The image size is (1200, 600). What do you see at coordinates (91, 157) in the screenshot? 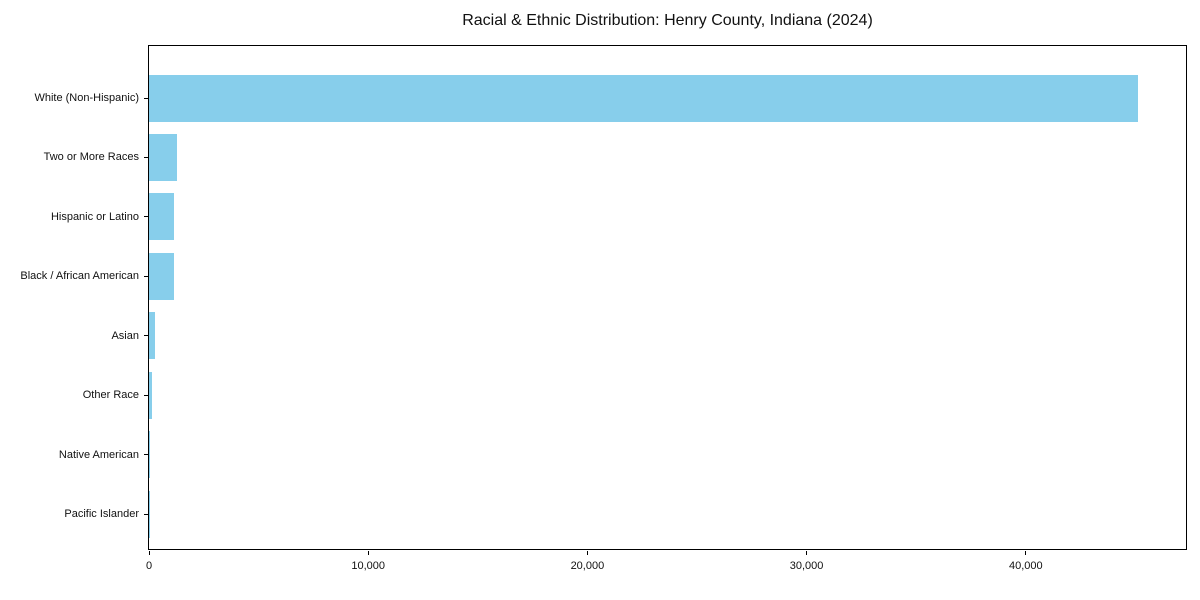
I see `y-axis-label: Two or More Races` at bounding box center [91, 157].